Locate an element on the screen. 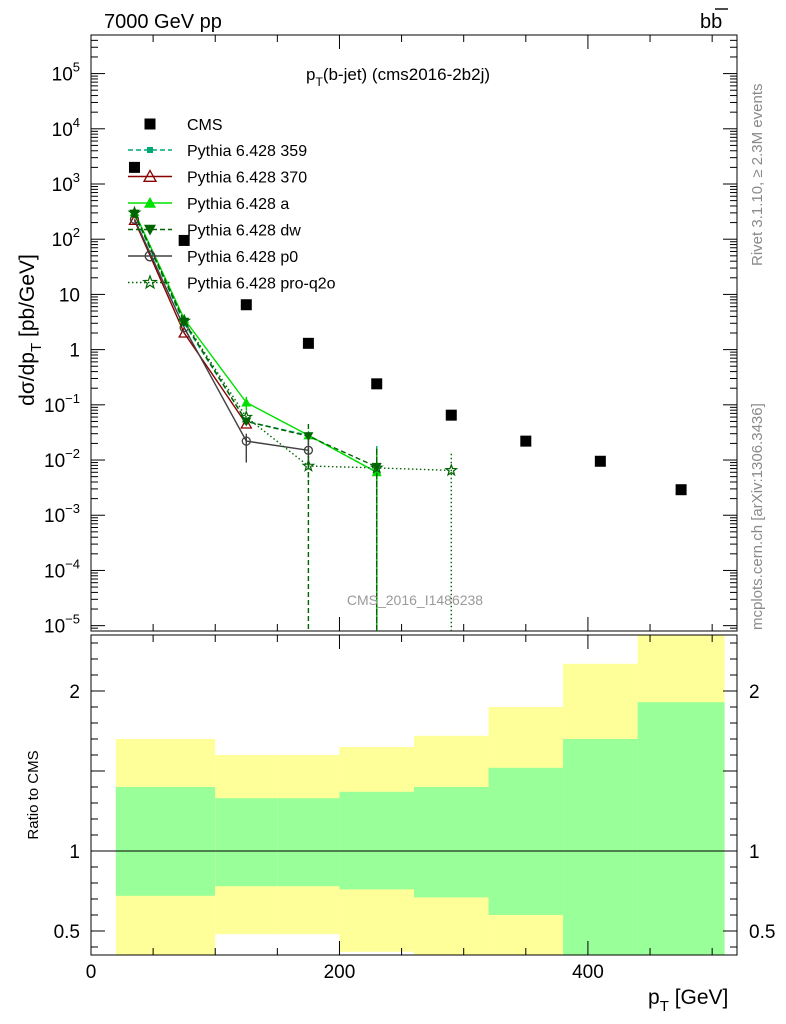  y-tick-label-0: 10⁵ is located at coordinates (66, 73).